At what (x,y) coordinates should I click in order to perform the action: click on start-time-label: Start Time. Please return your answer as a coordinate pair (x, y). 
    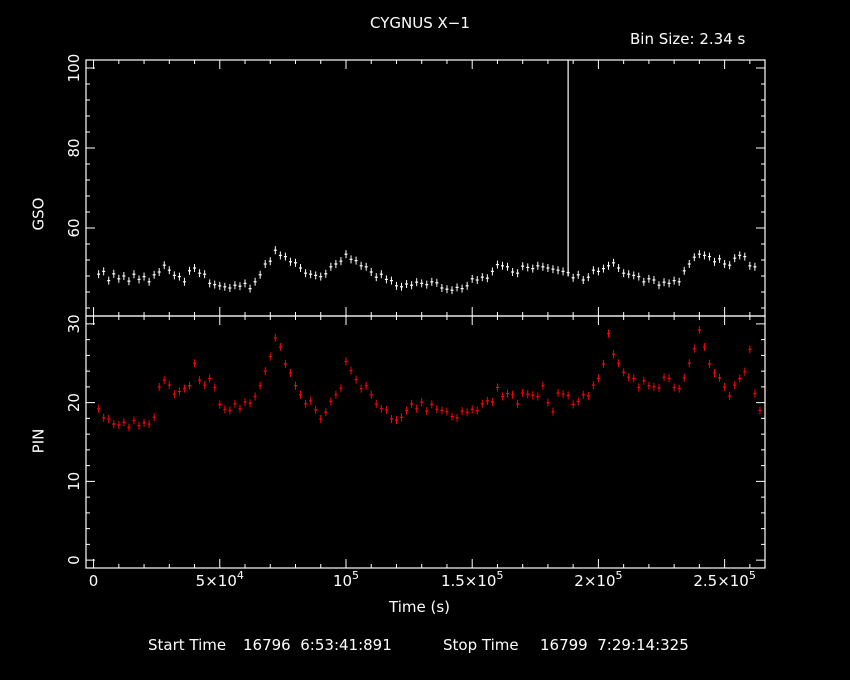
    Looking at the image, I should click on (187, 645).